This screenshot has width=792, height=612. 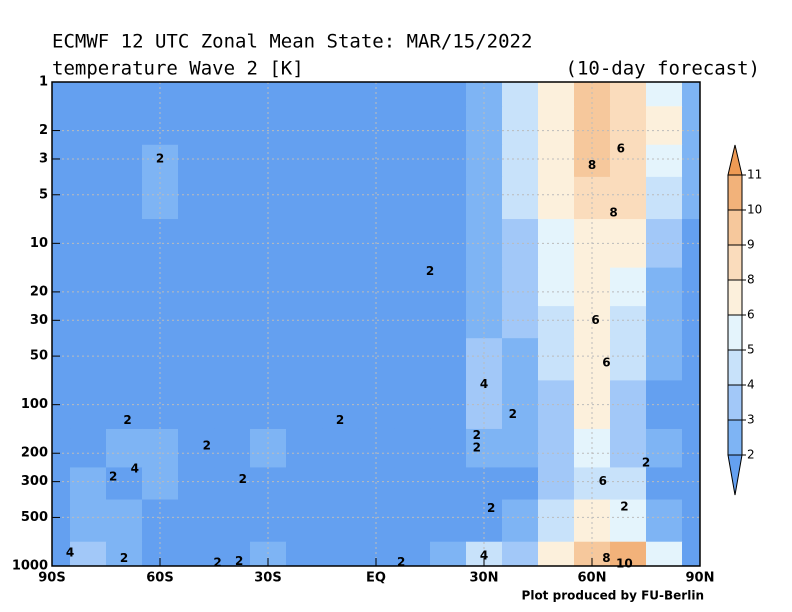 I want to click on colorbar-label: 10, so click(x=754, y=210).